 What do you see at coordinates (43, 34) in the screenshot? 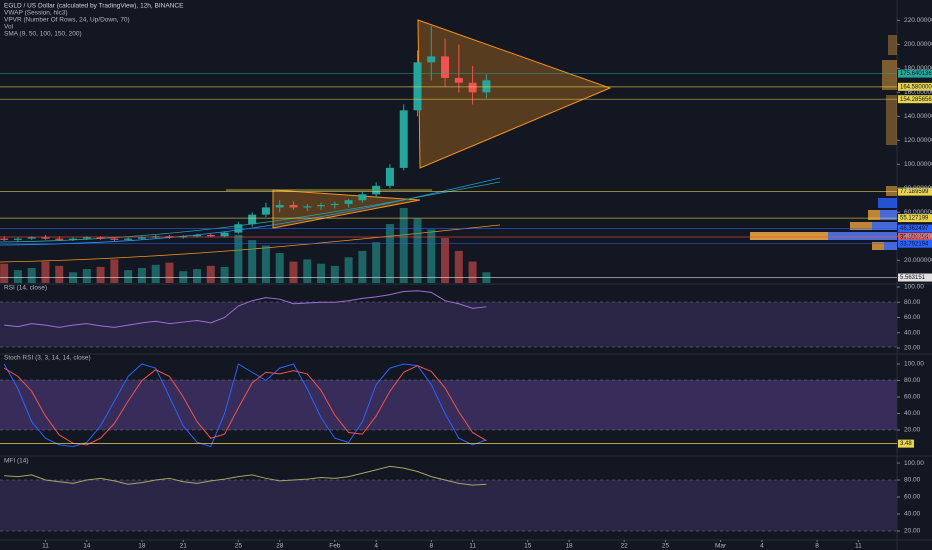
I see `indicator-label: SMA (9, 50, 100, 150, 200)` at bounding box center [43, 34].